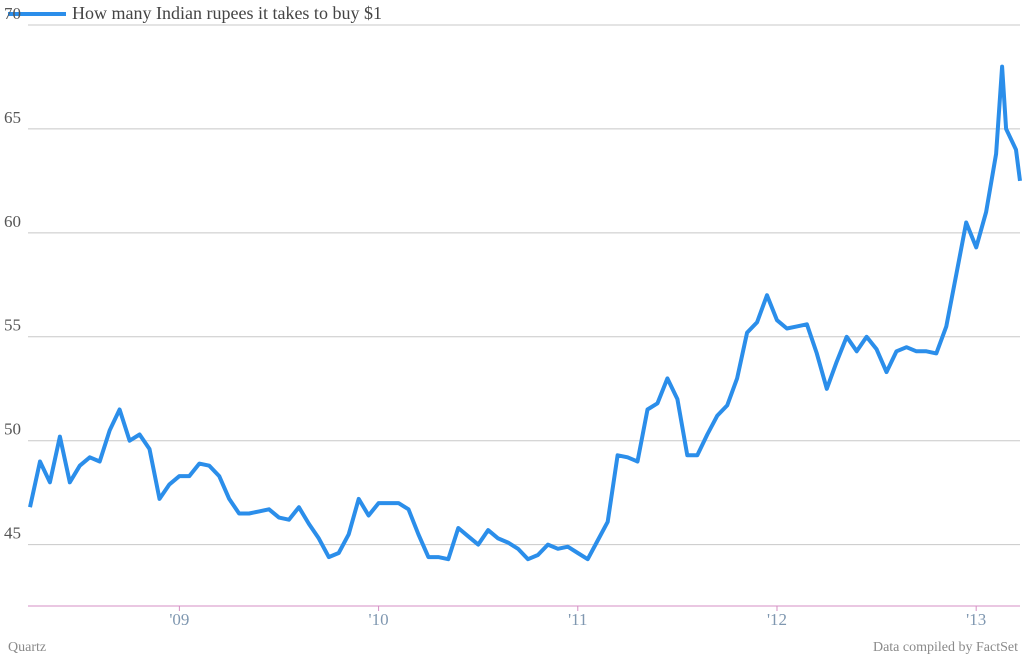  I want to click on y-tick-label: 55, so click(12, 325).